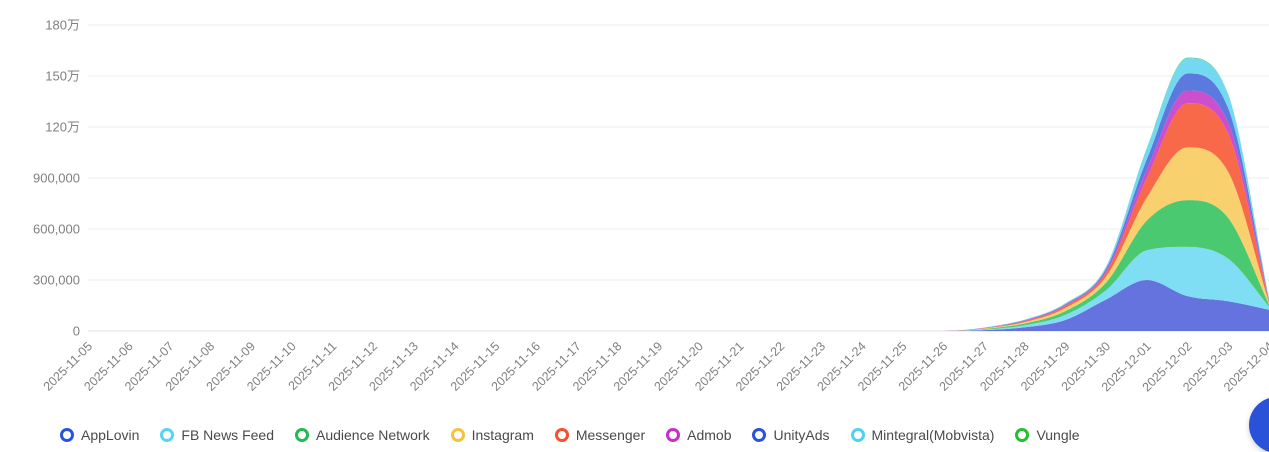  Describe the element at coordinates (372, 435) in the screenshot. I see `legend-label: Audience Network` at that location.